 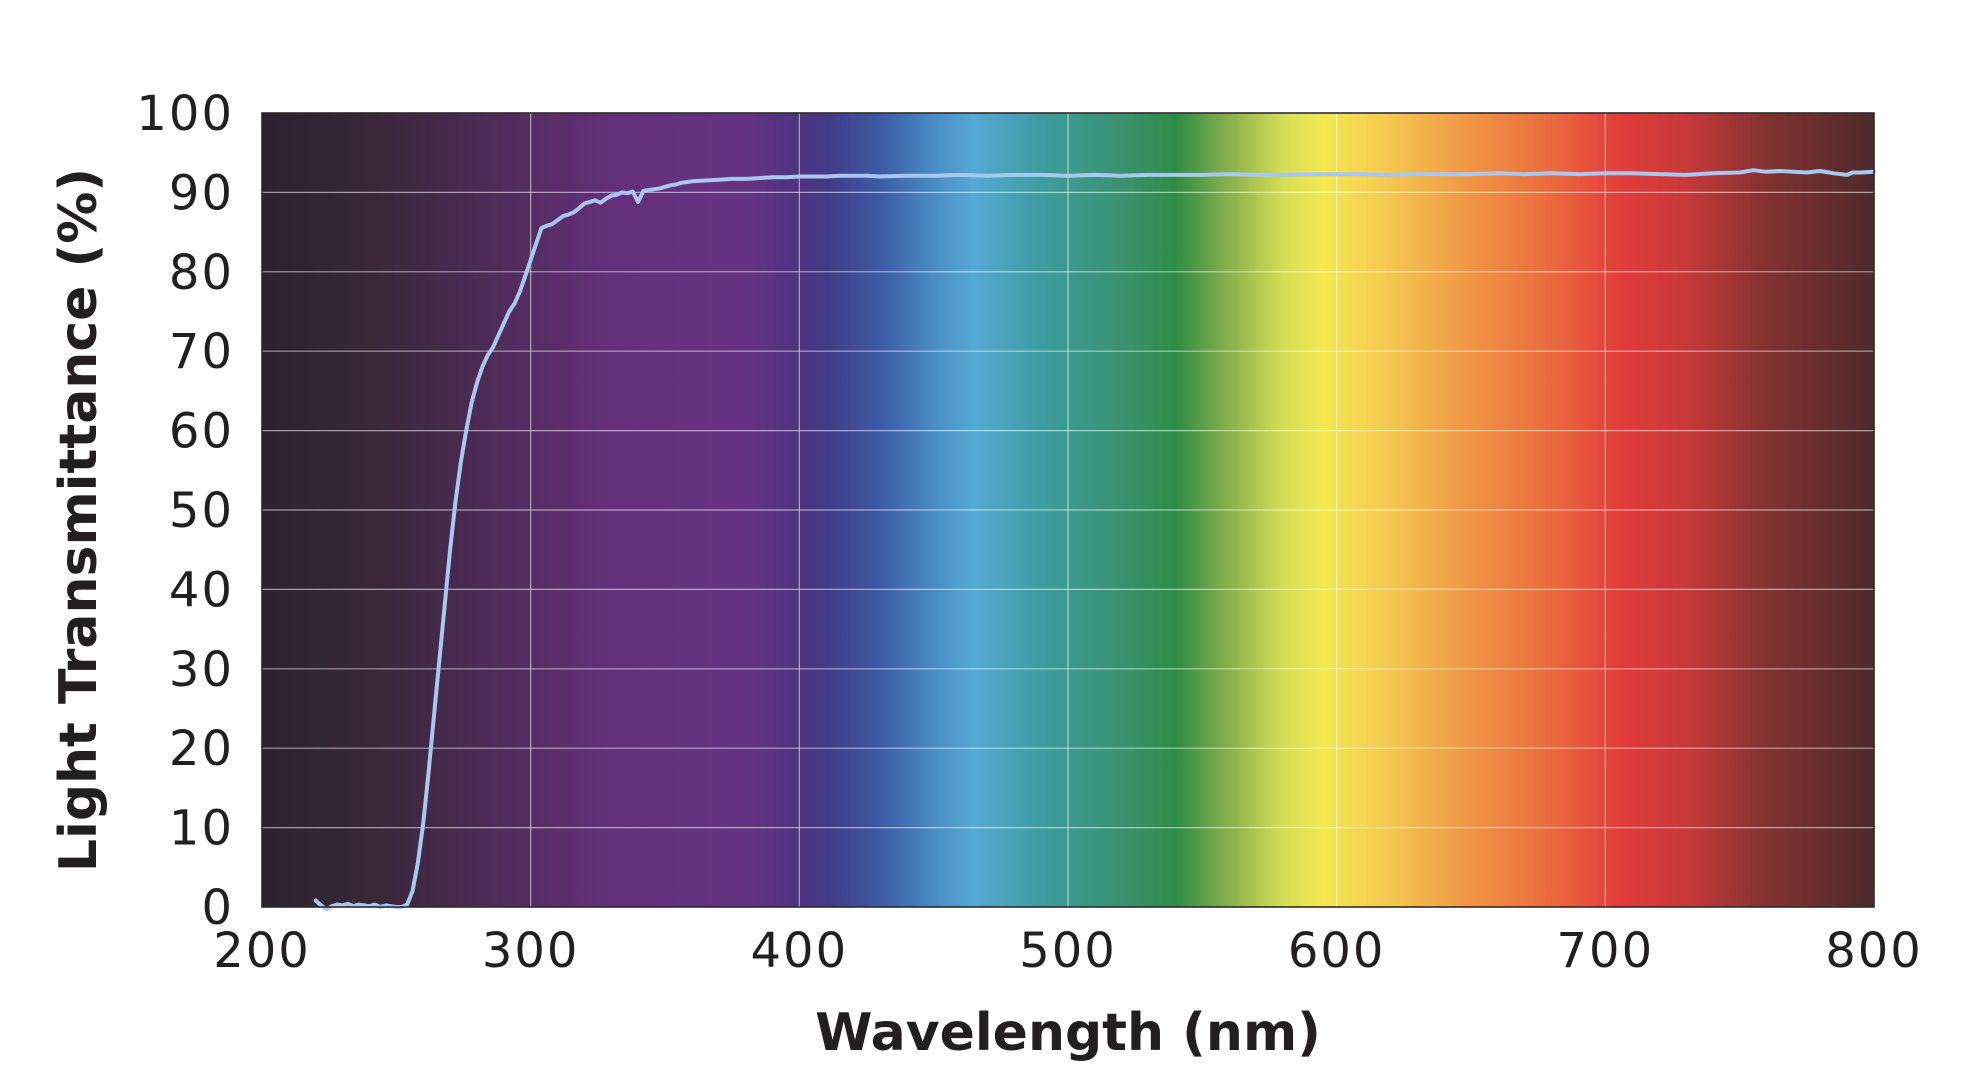 What do you see at coordinates (185, 114) in the screenshot?
I see `y-tick-label-100: 100` at bounding box center [185, 114].